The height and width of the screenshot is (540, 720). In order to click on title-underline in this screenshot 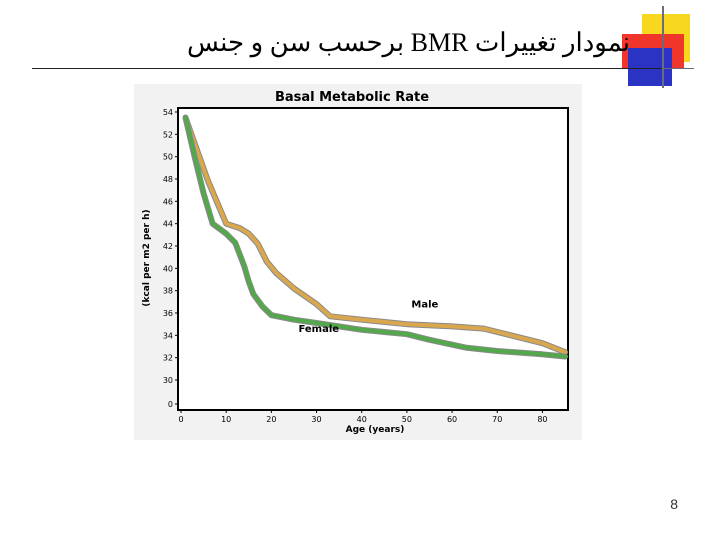, I will do `click(347, 68)`.